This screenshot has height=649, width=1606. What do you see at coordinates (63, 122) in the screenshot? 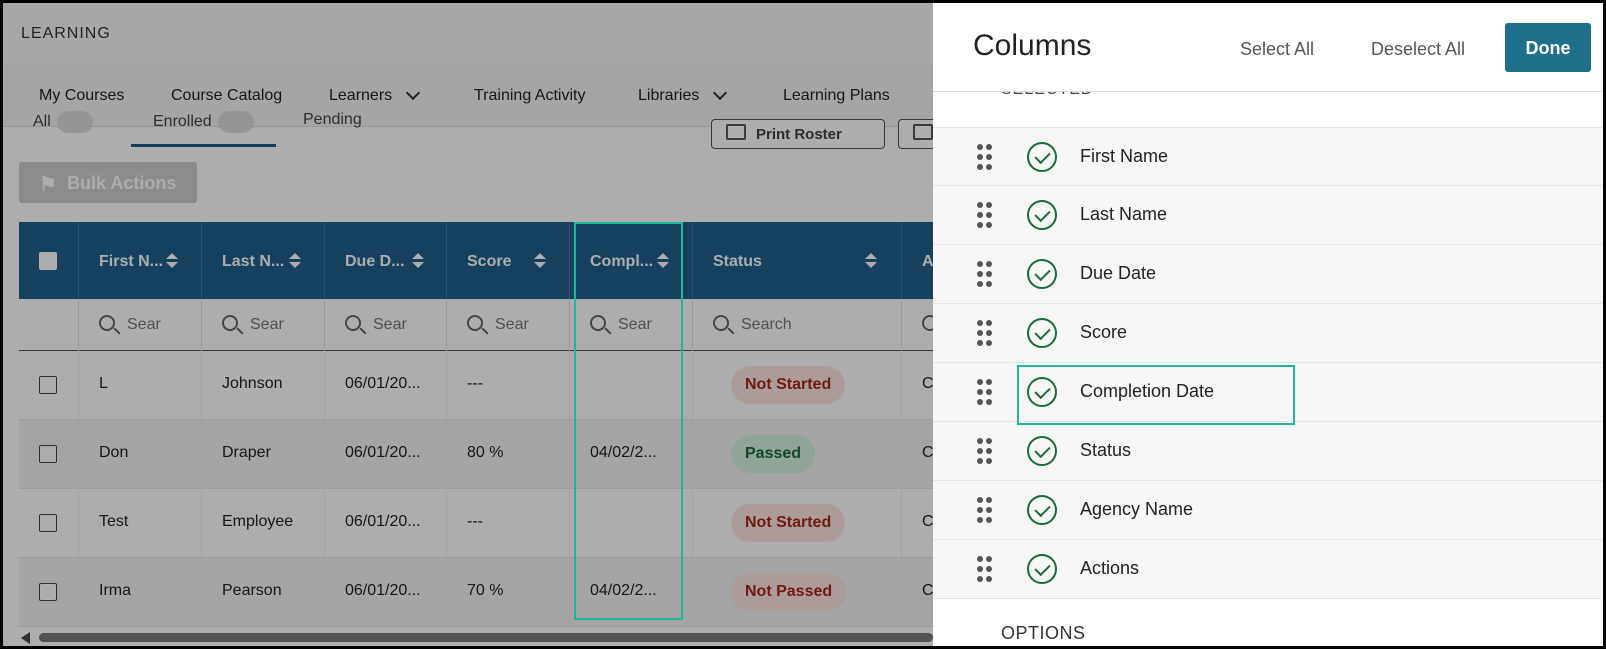
I see `tab-all: All` at bounding box center [63, 122].